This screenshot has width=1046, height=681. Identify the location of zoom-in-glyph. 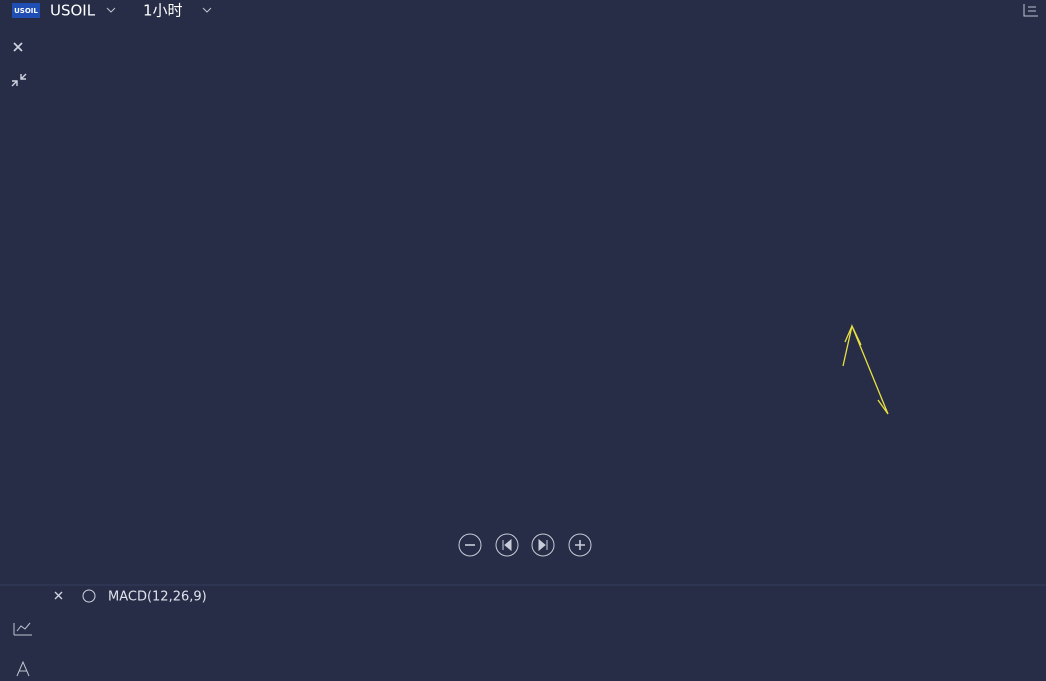
(580, 545).